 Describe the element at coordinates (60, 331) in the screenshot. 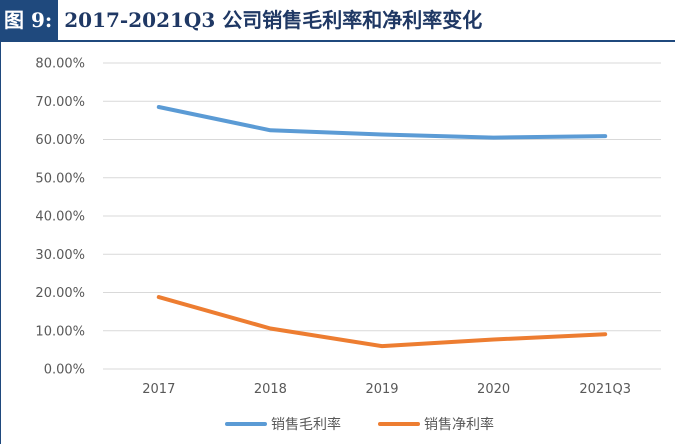

I see `y-tick-label: 10.00%` at that location.